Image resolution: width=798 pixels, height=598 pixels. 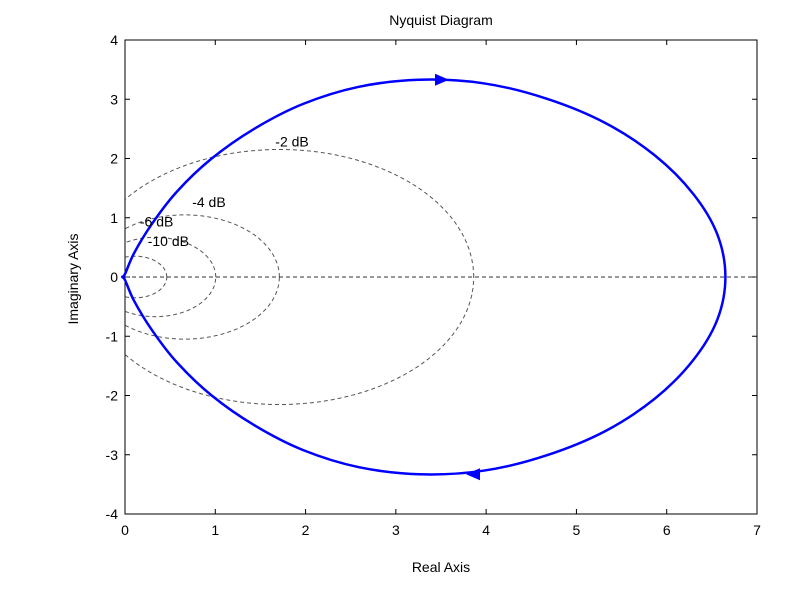 What do you see at coordinates (114, 159) in the screenshot?
I see `y-tick-label: 2` at bounding box center [114, 159].